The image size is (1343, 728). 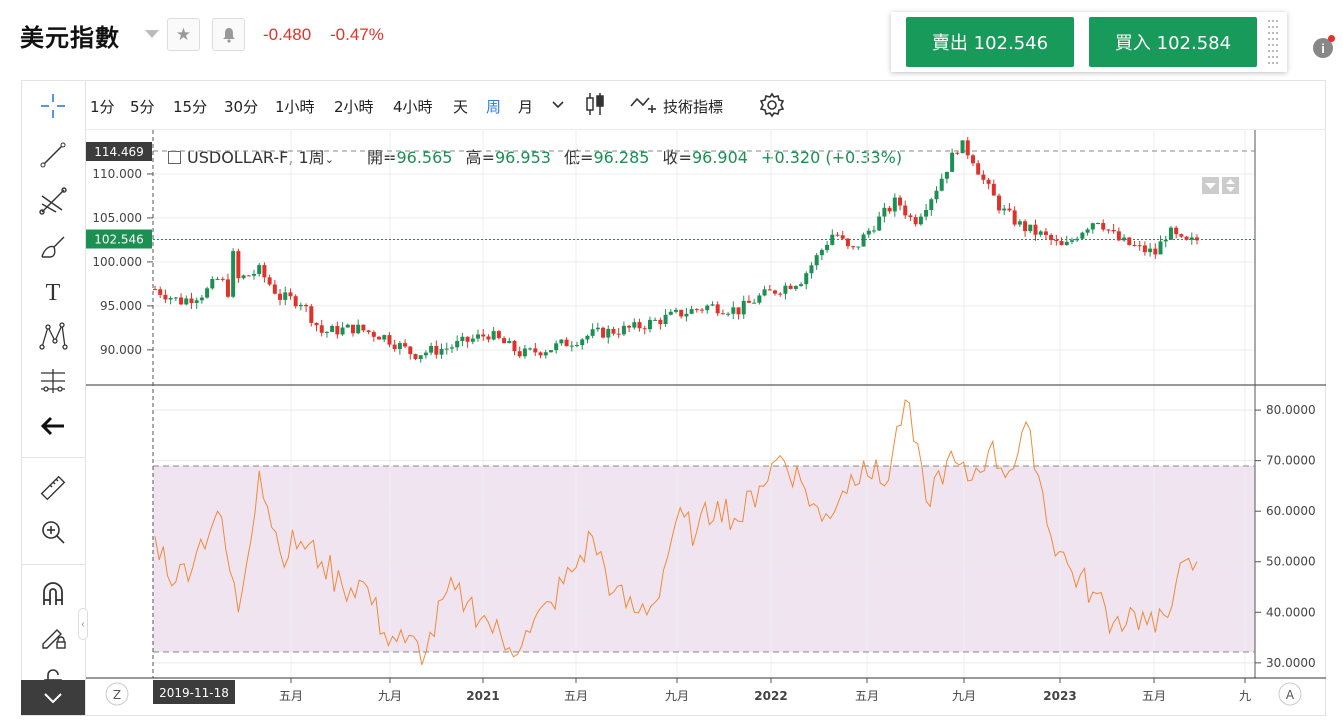 What do you see at coordinates (190, 107) in the screenshot?
I see `tf-15m: 15分` at bounding box center [190, 107].